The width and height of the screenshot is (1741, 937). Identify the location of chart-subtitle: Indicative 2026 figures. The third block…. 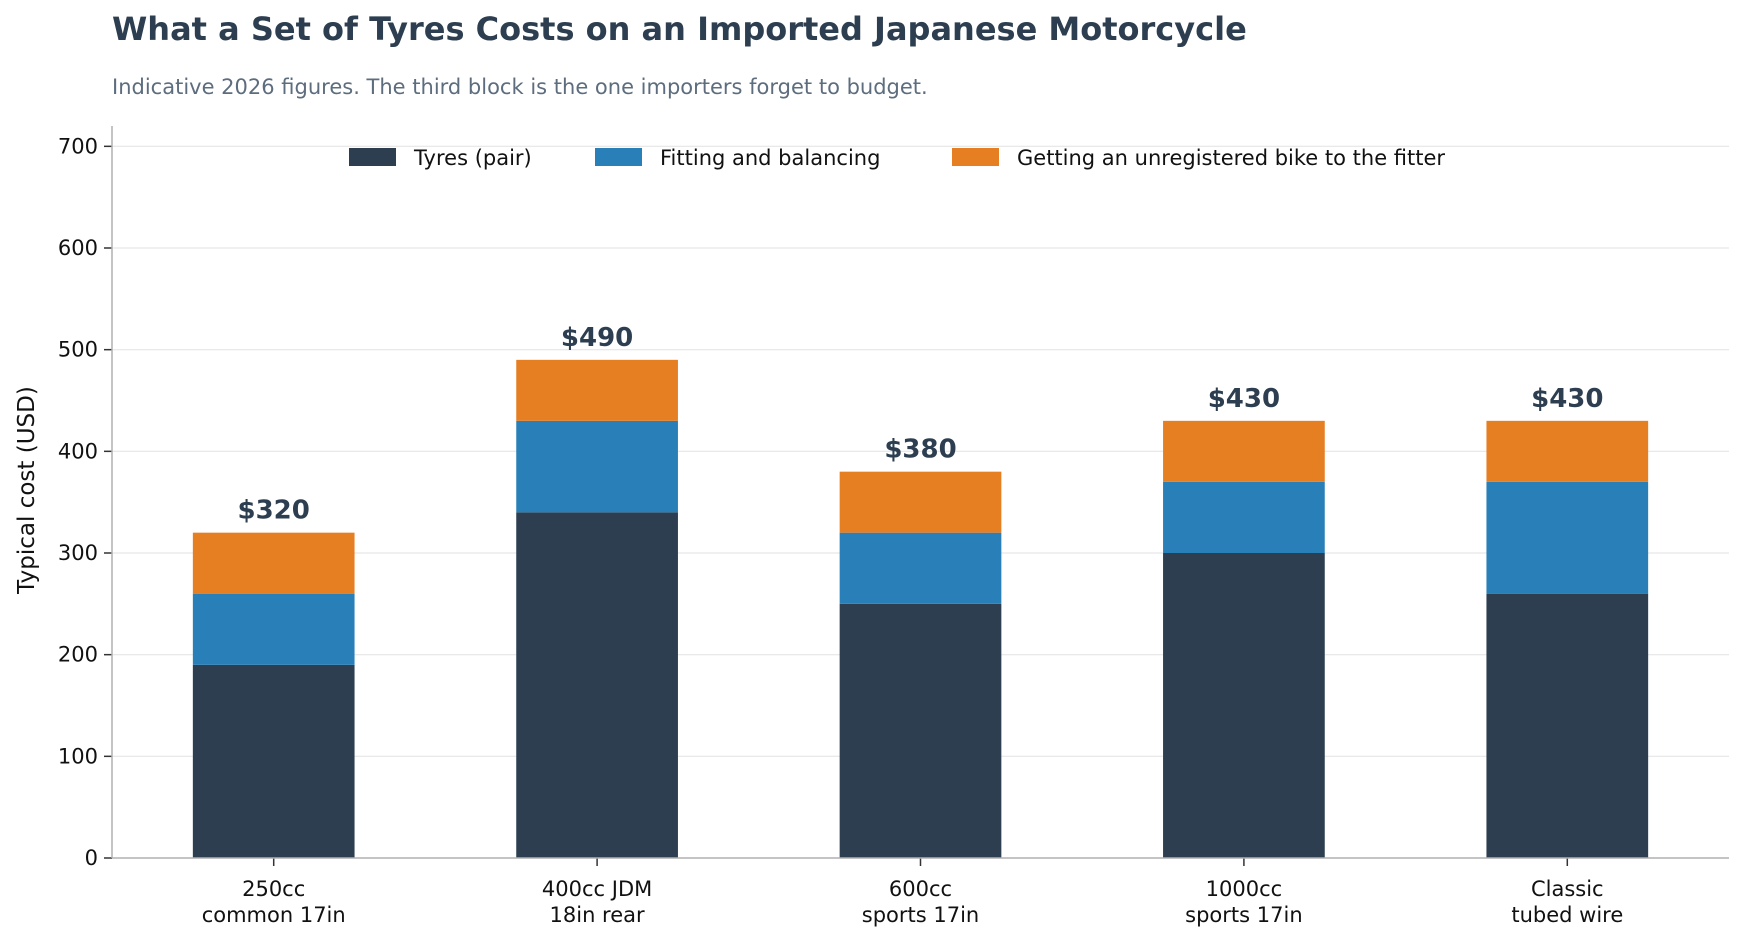
(520, 87).